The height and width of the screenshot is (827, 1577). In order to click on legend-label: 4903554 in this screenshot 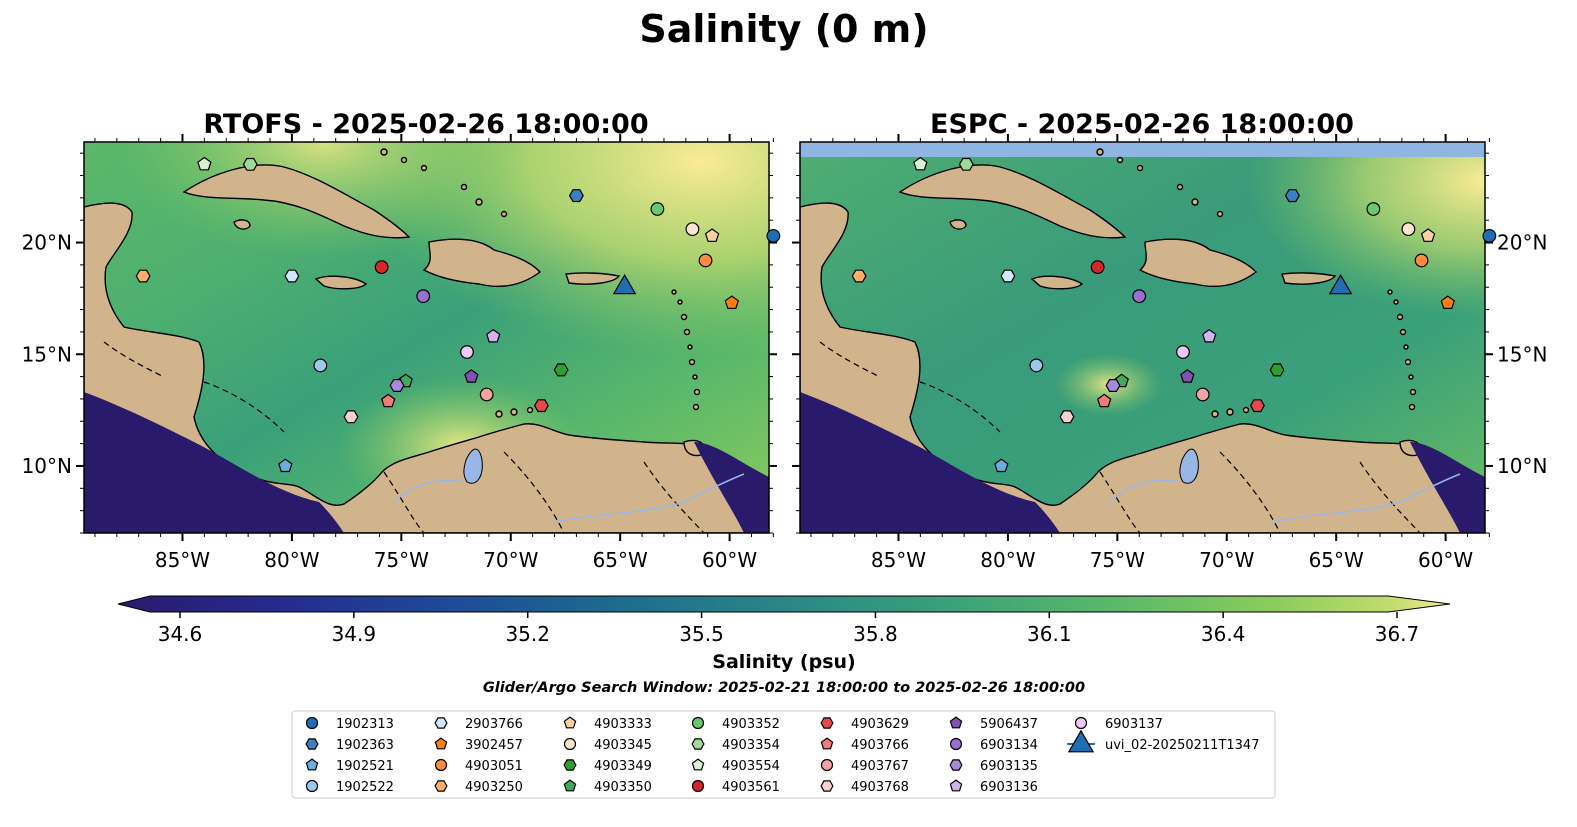, I will do `click(751, 766)`.